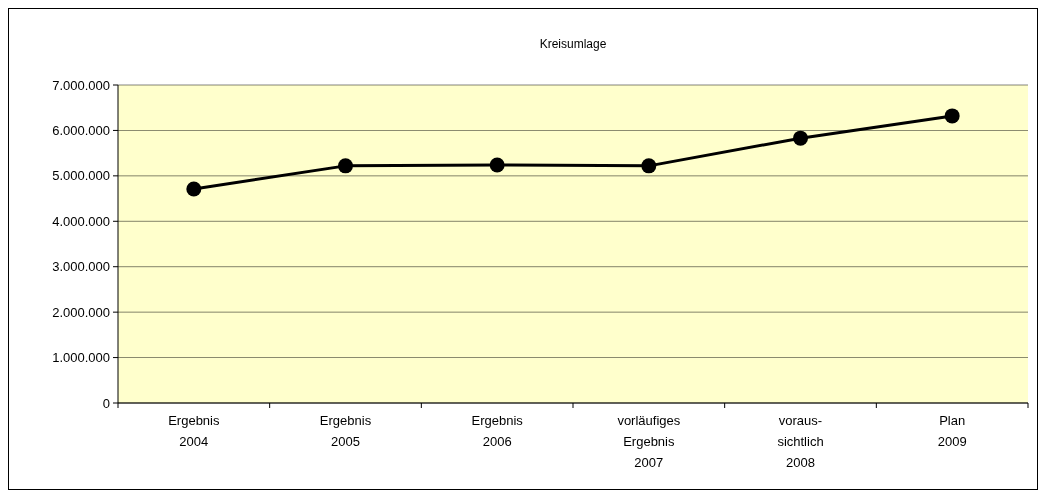 The image size is (1038, 490). Describe the element at coordinates (345, 431) in the screenshot. I see `x-tick-label: Ergebnis 2005` at that location.